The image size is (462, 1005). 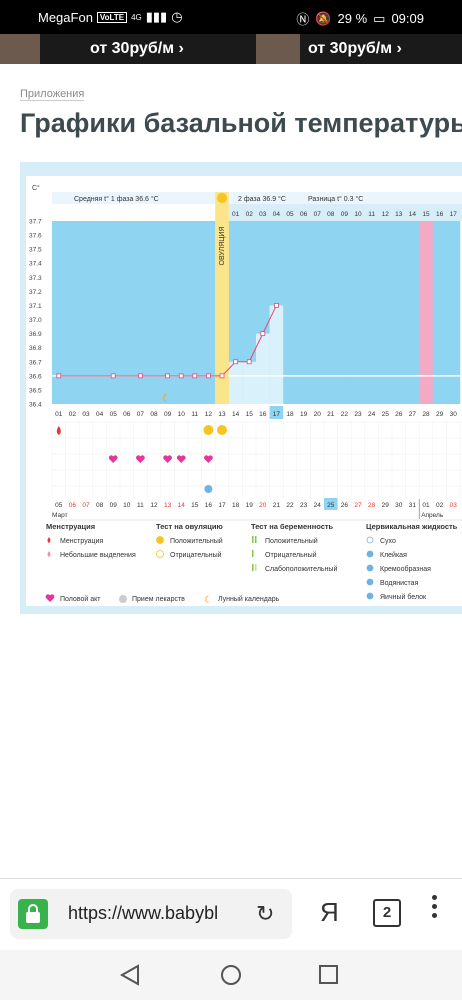 I want to click on y-tick-label: 37.2, so click(x=35, y=292).